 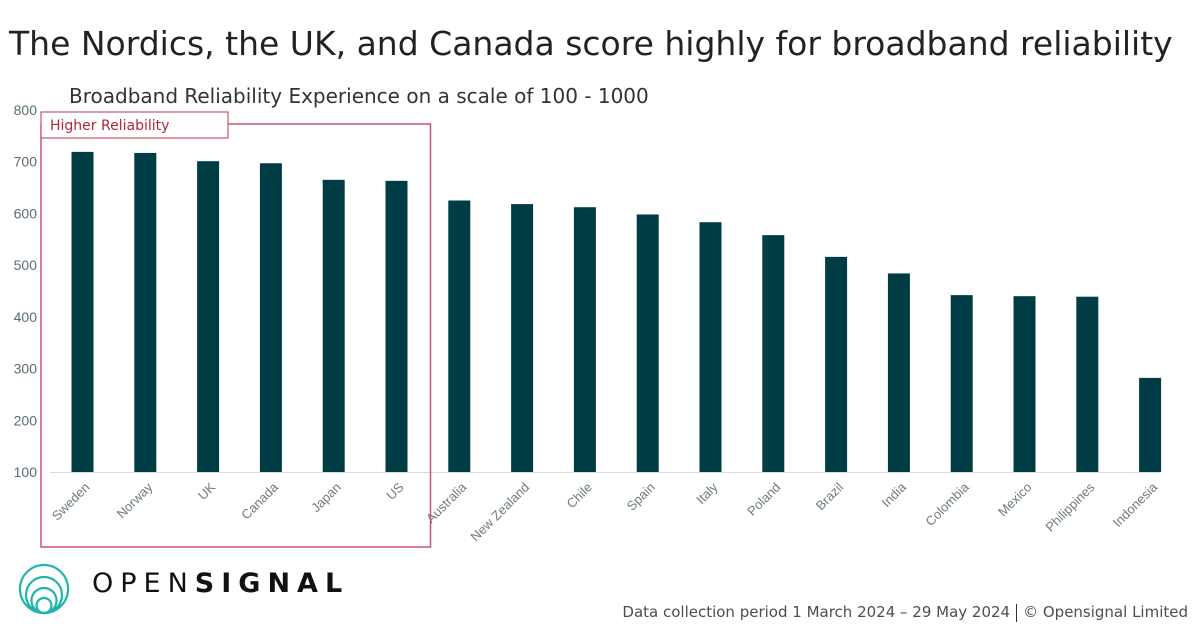 I want to click on x-tick-label: Mexico, so click(x=1015, y=500).